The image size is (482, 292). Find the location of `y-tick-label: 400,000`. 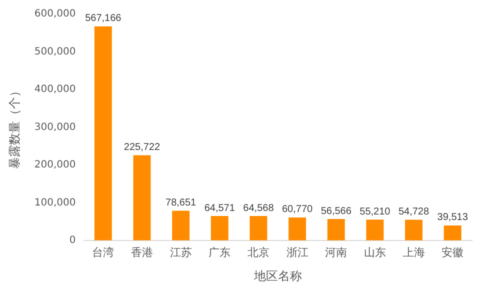

y-tick-label: 400,000 is located at coordinates (55, 90).